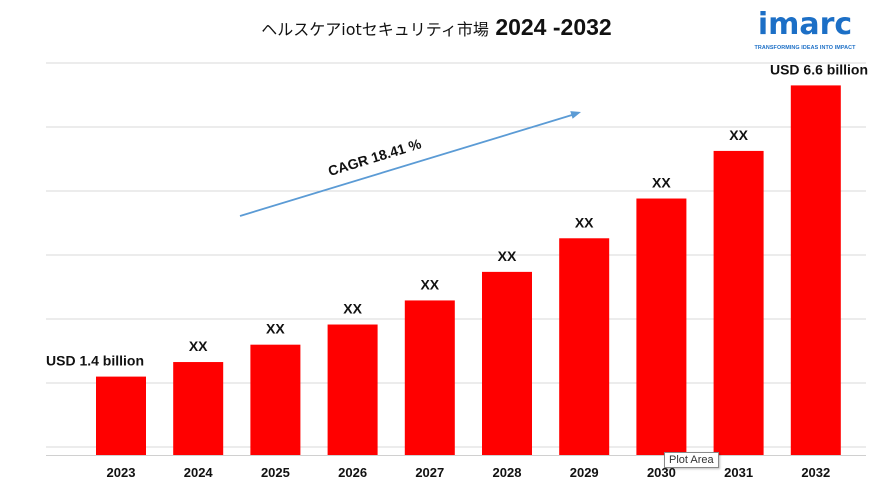 The image size is (873, 487). What do you see at coordinates (584, 472) in the screenshot?
I see `x-tick-2029: 2029` at bounding box center [584, 472].